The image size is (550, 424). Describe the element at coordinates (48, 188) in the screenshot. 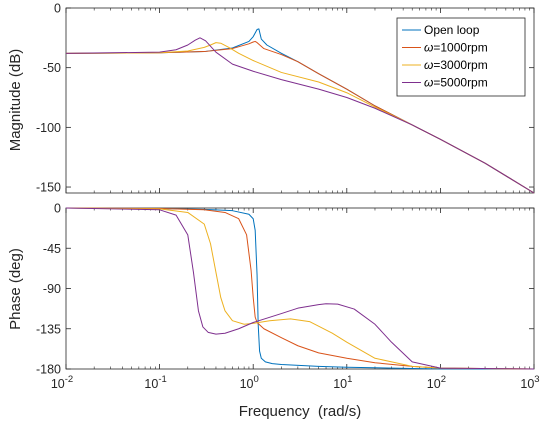

I see `y-tick-label: -150` at that location.